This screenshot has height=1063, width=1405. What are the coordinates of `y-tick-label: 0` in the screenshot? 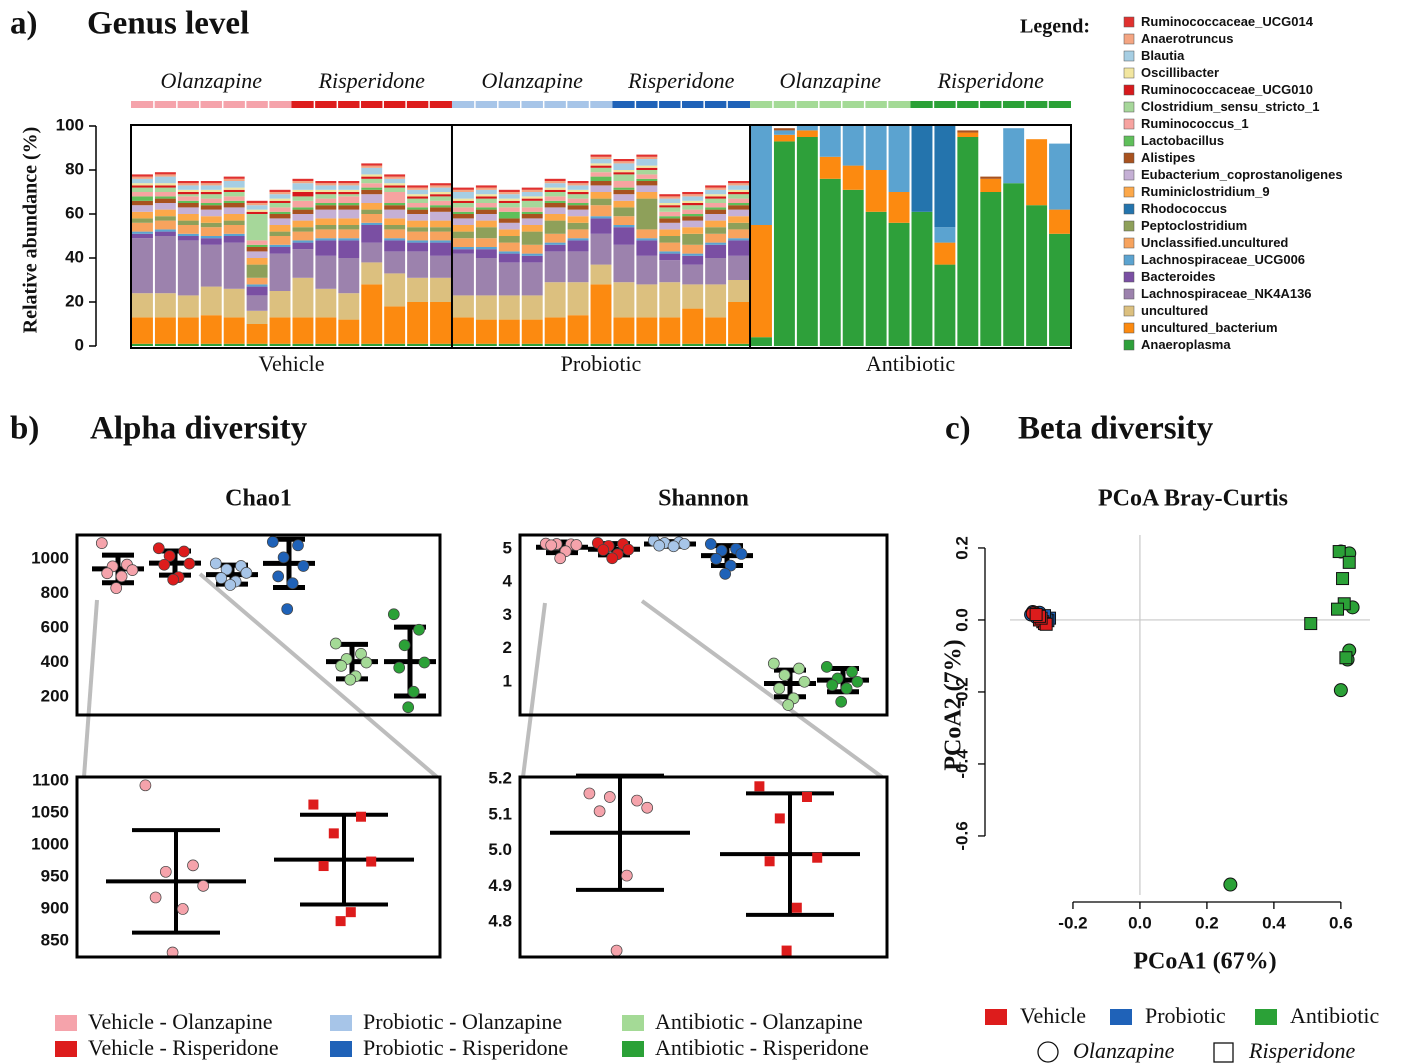 It's located at (79, 344).